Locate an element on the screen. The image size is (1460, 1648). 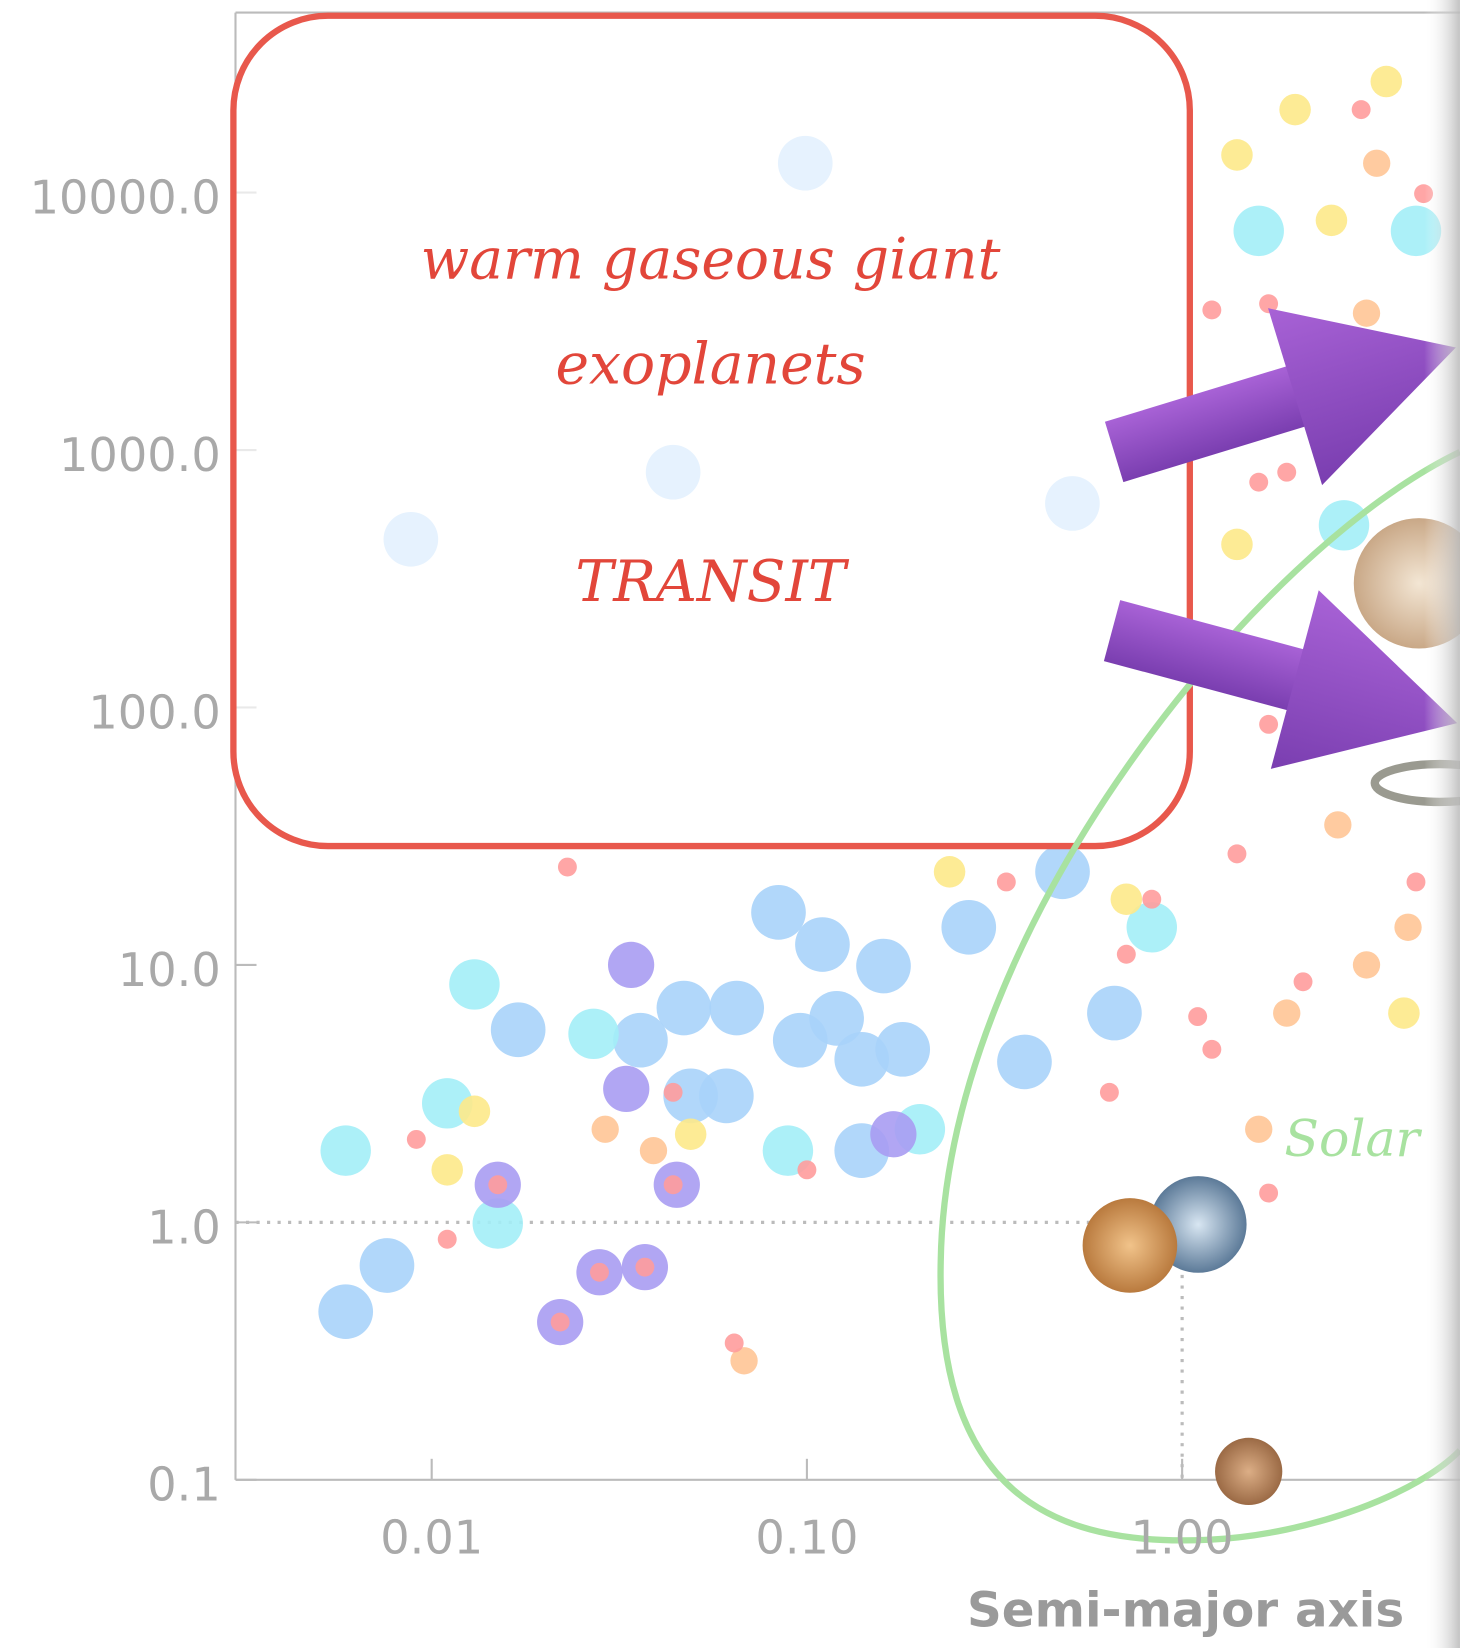
annotation-text: TRANSIT is located at coordinates (712, 582).